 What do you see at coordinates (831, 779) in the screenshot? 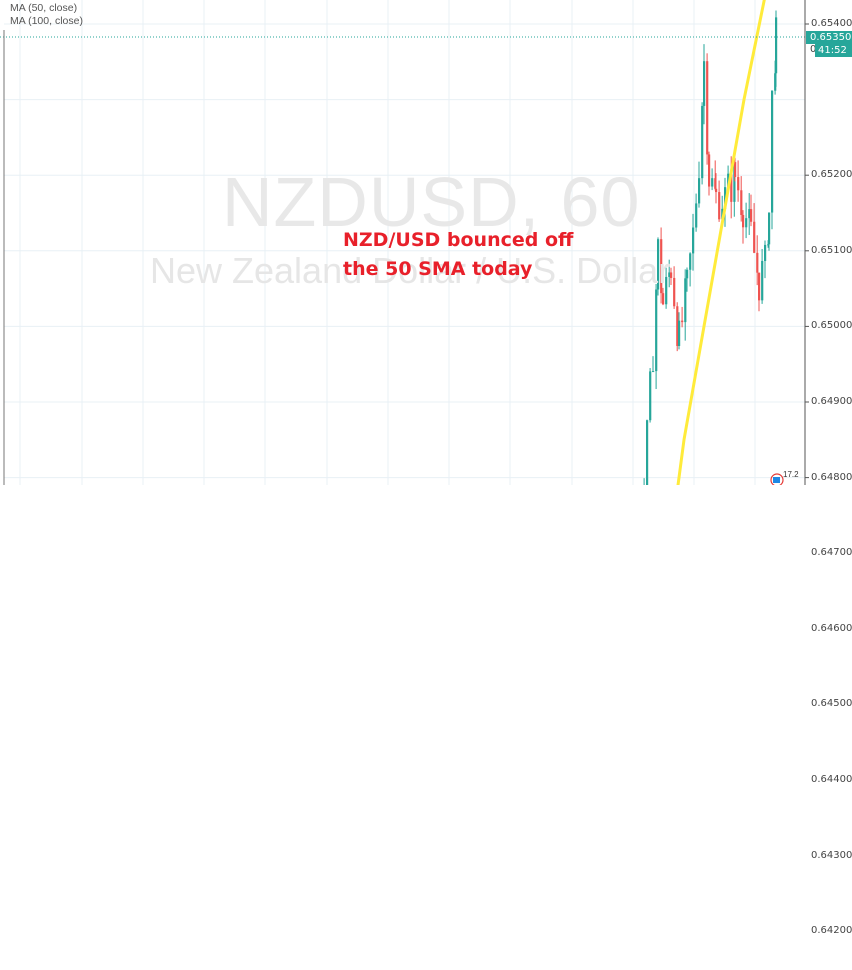
I see `price-axis-label: 0.64400` at bounding box center [831, 779].